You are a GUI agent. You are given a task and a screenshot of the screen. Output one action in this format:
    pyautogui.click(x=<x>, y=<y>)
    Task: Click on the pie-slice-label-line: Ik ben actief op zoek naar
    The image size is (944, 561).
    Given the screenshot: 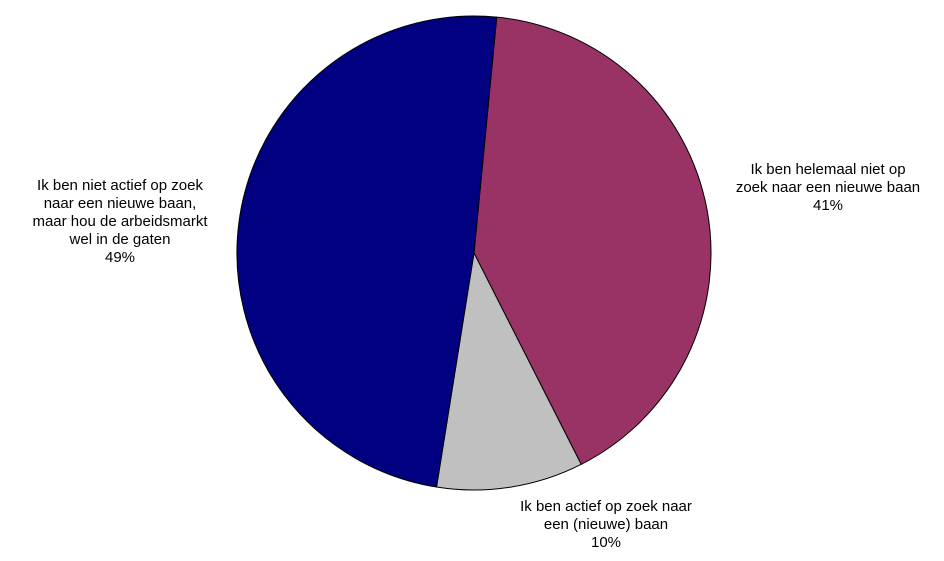 What is the action you would take?
    pyautogui.click(x=606, y=506)
    